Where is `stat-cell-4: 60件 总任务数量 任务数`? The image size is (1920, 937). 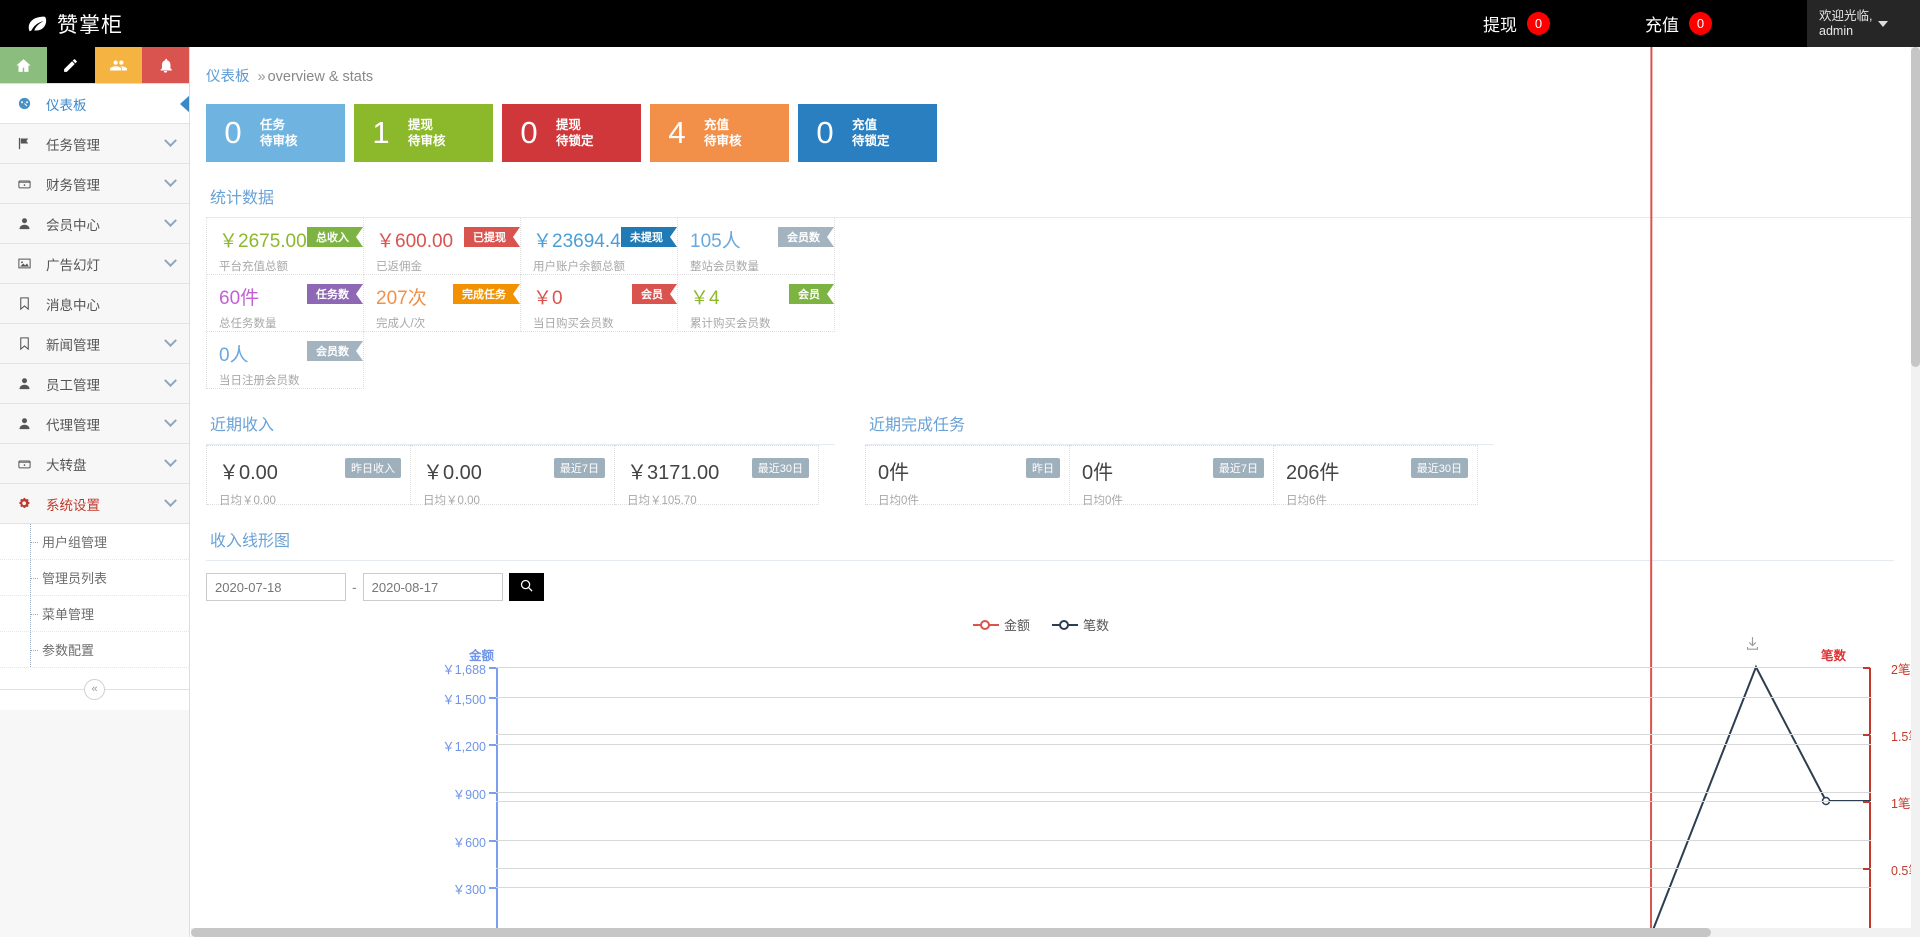 stat-cell-4: 60件 总任务数量 任务数 is located at coordinates (285, 303).